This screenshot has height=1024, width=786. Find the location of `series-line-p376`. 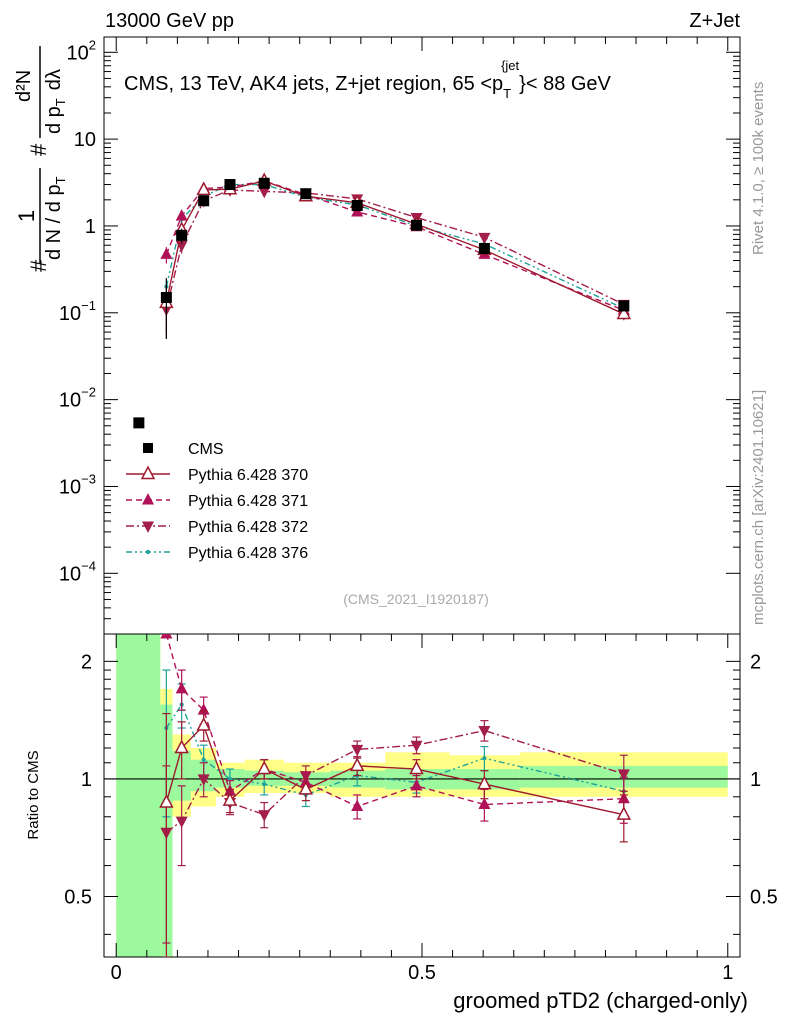

series-line-p376 is located at coordinates (395, 246).